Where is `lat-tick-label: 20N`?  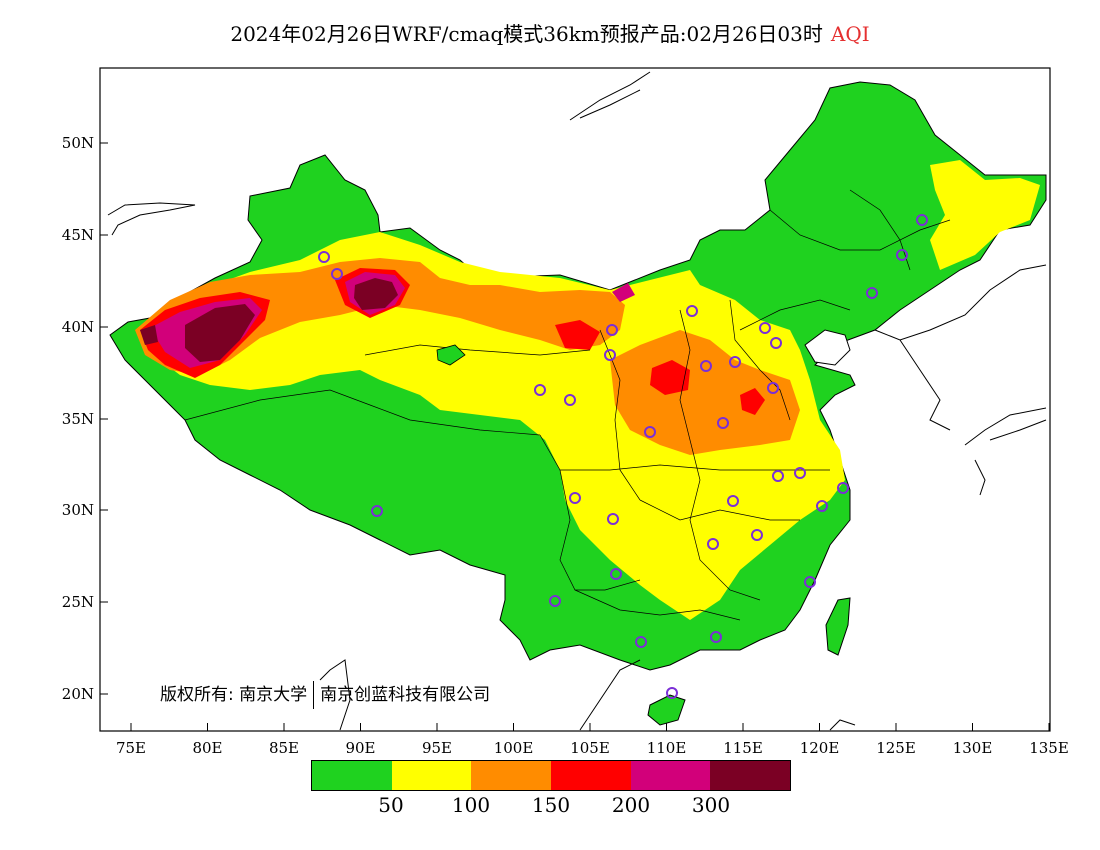 lat-tick-label: 20N is located at coordinates (78, 694).